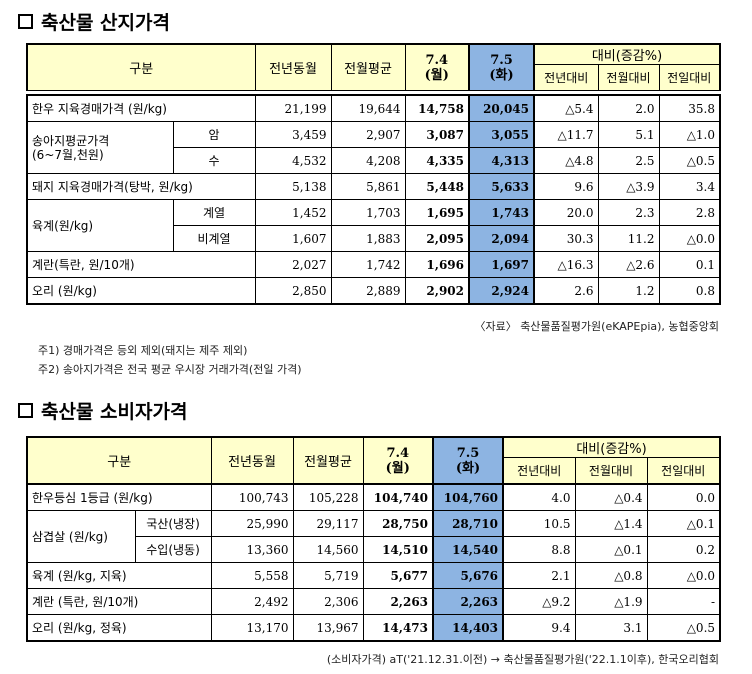 The image size is (752, 674). What do you see at coordinates (368, 108) in the screenshot?
I see `cell-prev-month: 19,644` at bounding box center [368, 108].